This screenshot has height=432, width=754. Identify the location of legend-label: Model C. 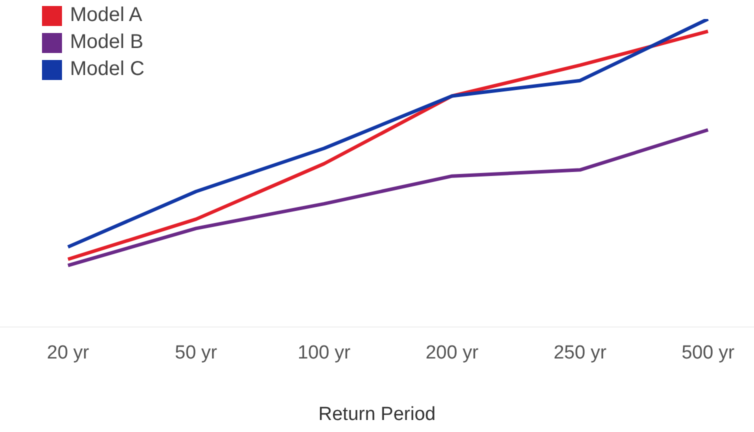
(107, 69).